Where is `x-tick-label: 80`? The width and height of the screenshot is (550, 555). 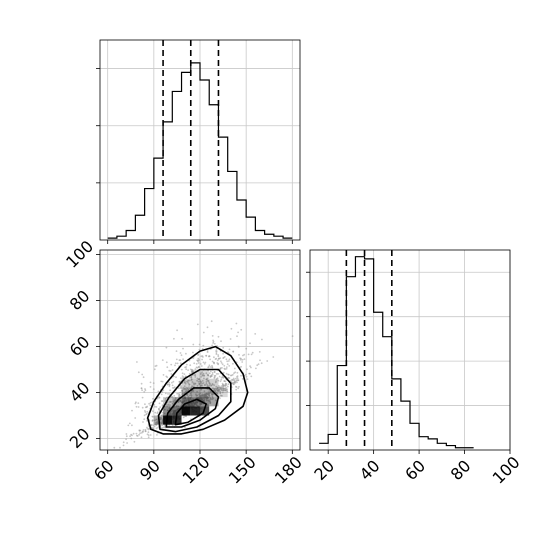 x-tick-label: 80 is located at coordinates (461, 470).